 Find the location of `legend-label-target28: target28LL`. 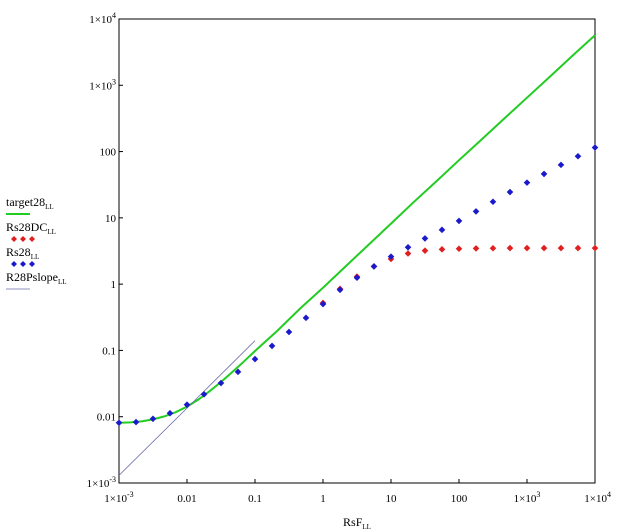

legend-label-target28: target28LL is located at coordinates (30, 203).